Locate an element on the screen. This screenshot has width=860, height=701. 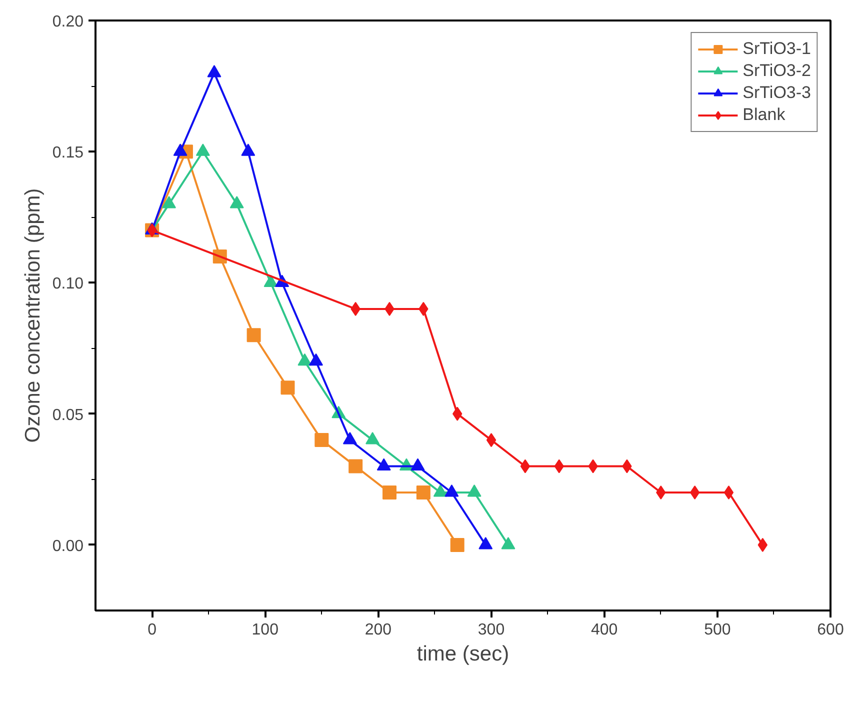
legend-label: SrTiO3-2 is located at coordinates (776, 71).